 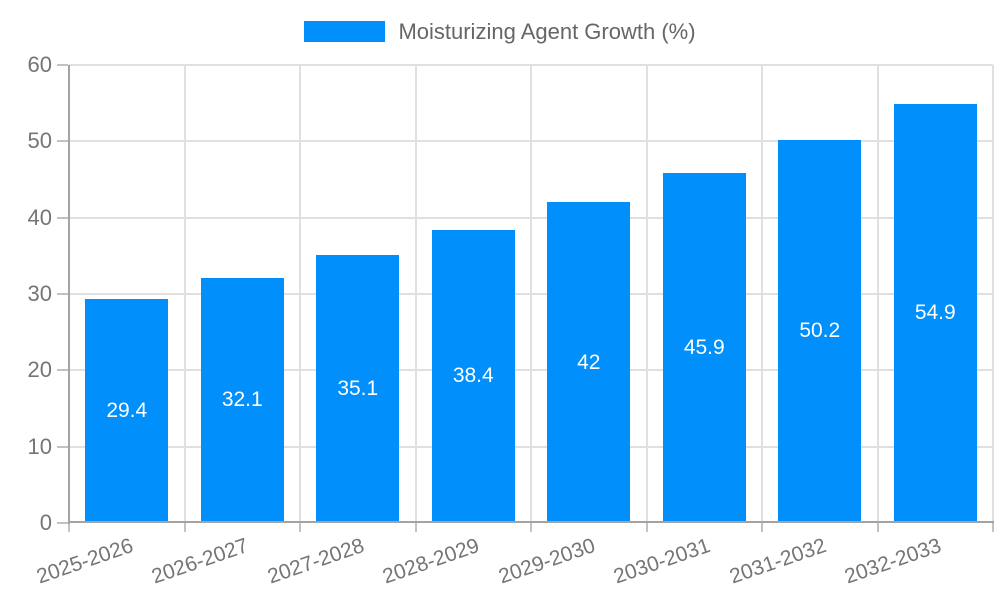 What do you see at coordinates (39, 64) in the screenshot?
I see `y-tick-label: 60` at bounding box center [39, 64].